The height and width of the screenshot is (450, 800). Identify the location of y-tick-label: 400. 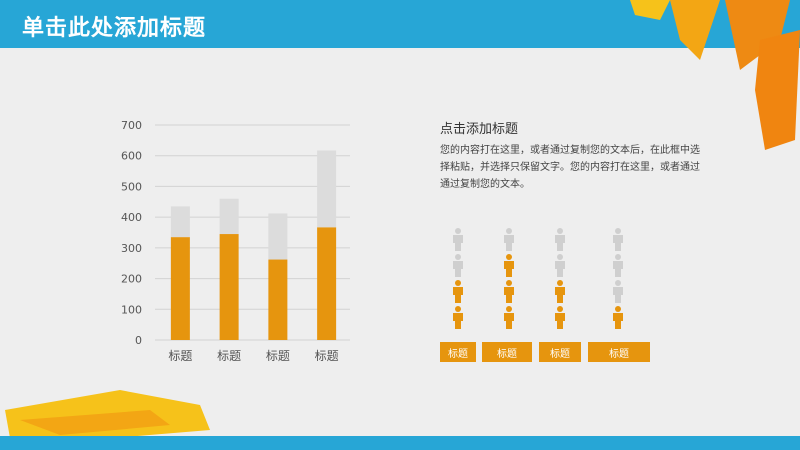
(131, 217).